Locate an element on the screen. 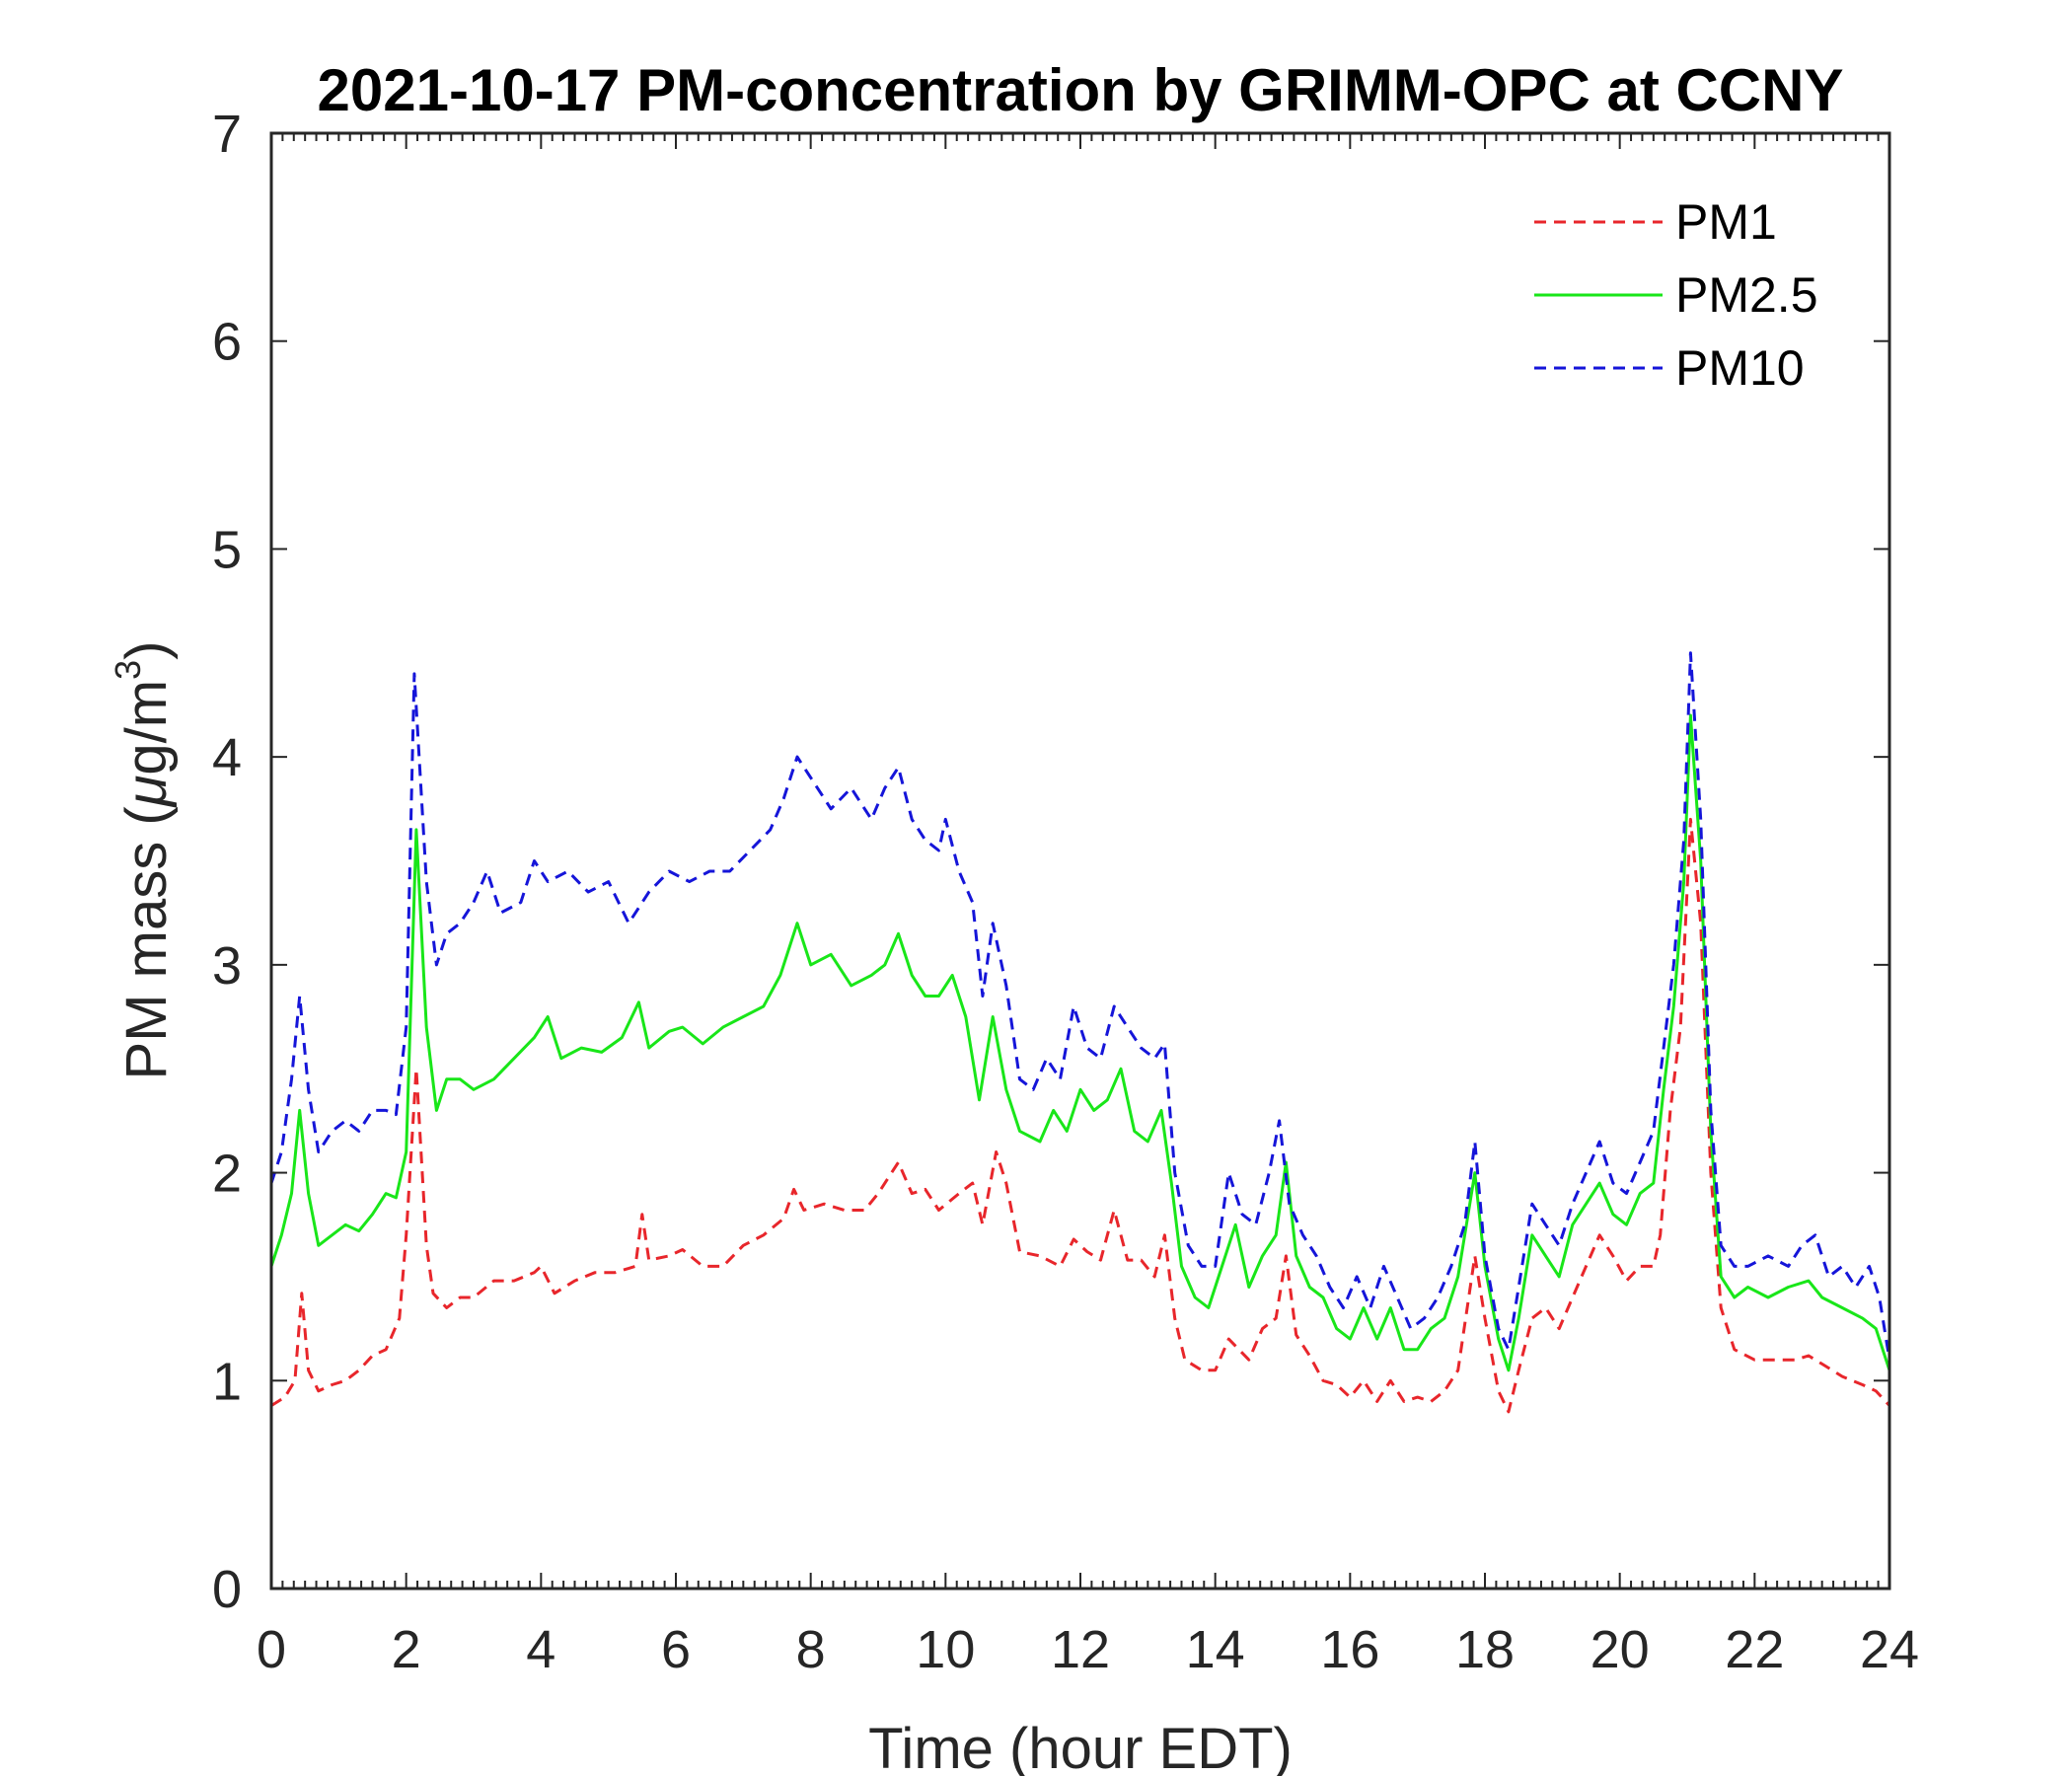 This screenshot has width=2072, height=1776. x-tick-label: 6 is located at coordinates (676, 1650).